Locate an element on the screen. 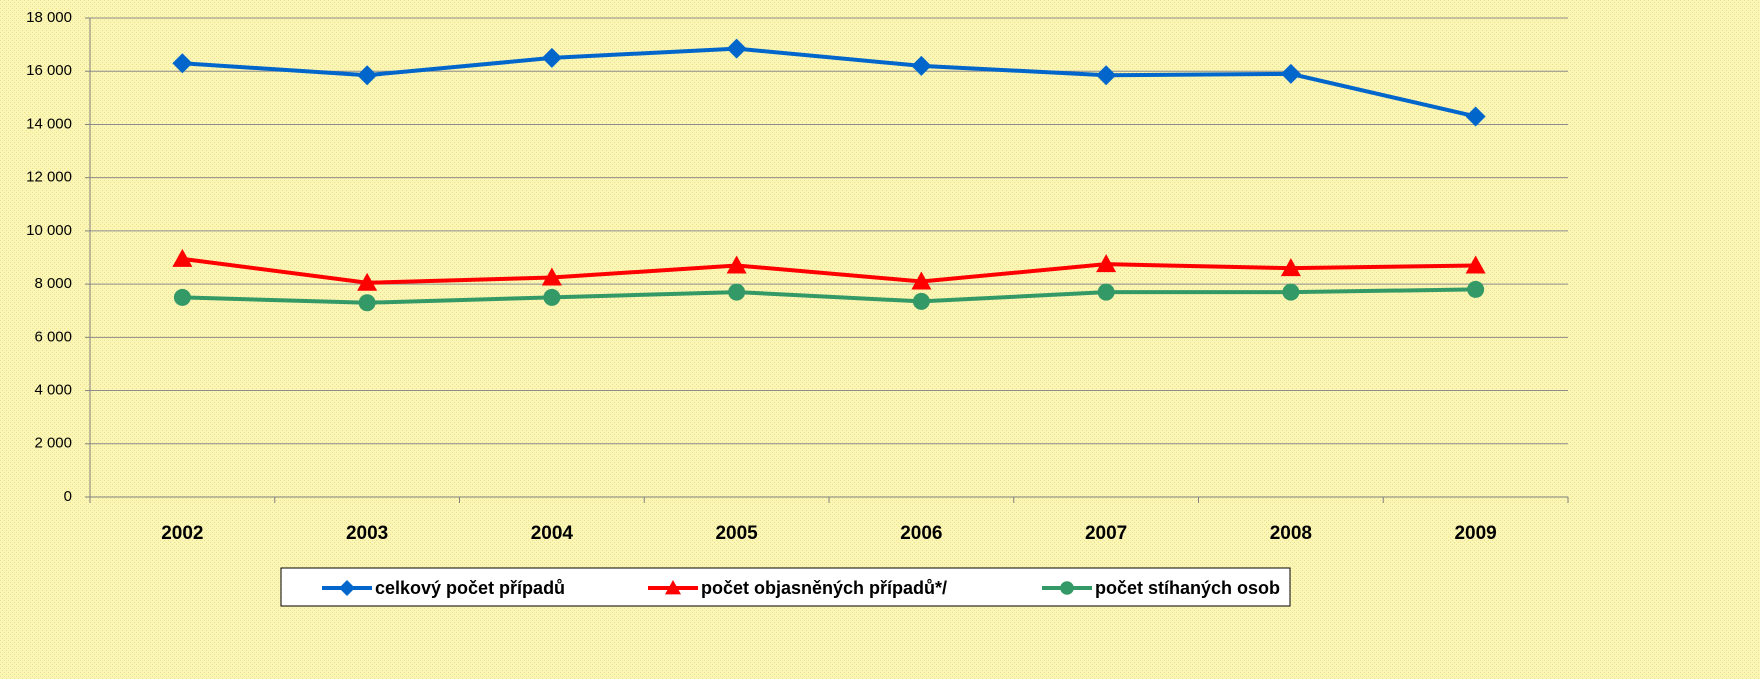 This screenshot has width=1760, height=679. x-tick-label: 2002 is located at coordinates (182, 533).